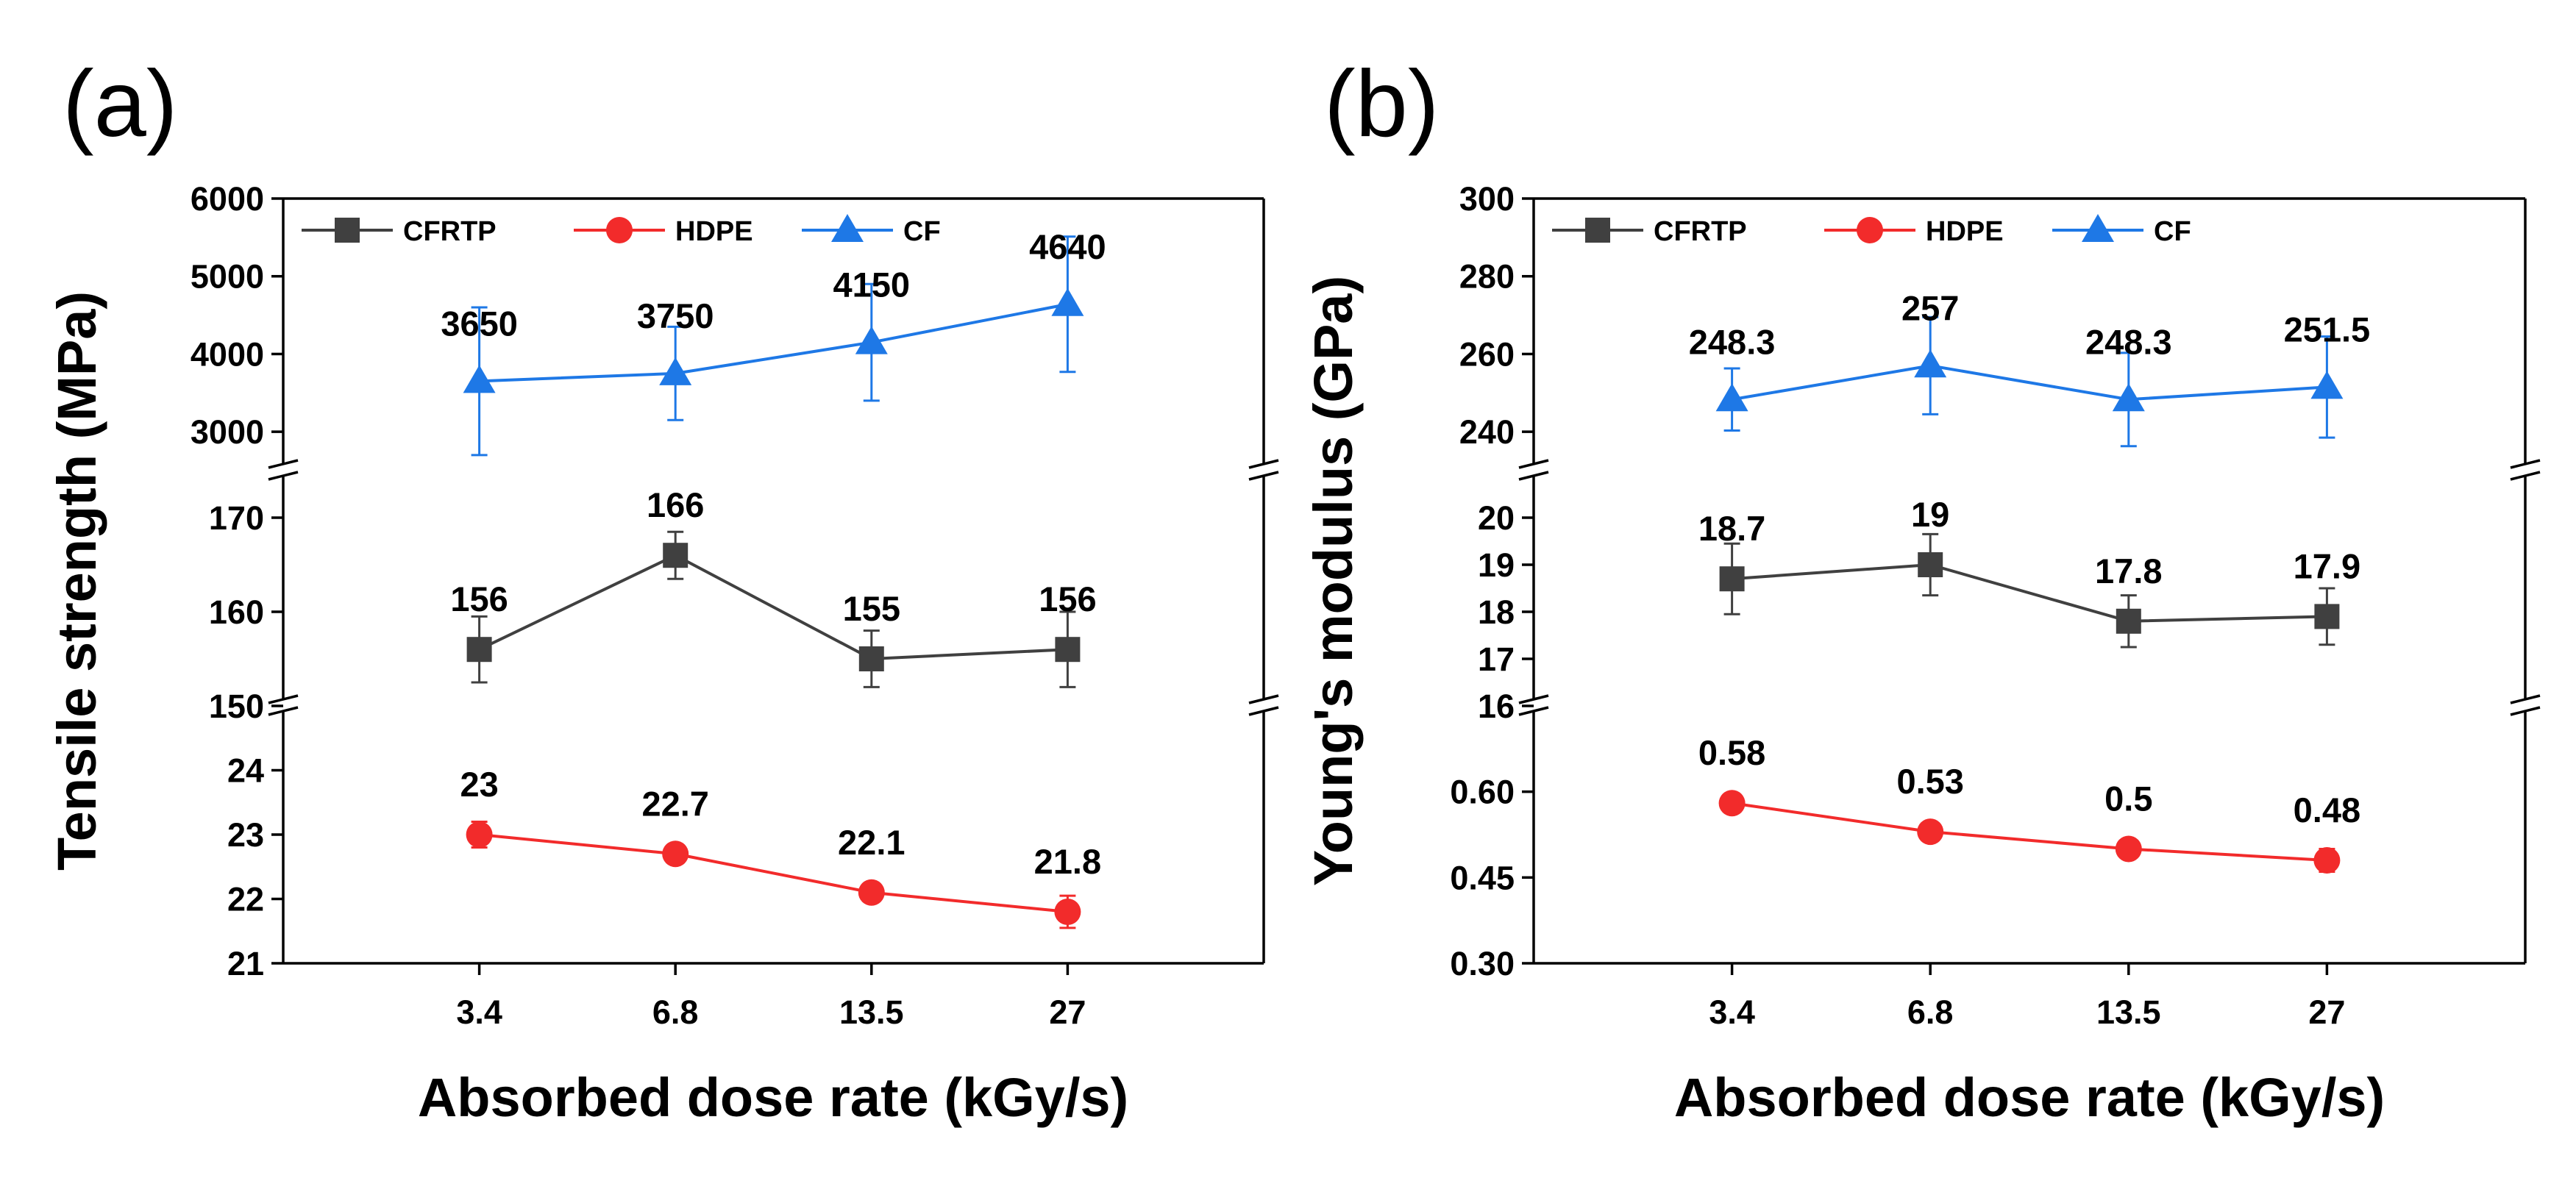 The width and height of the screenshot is (2576, 1178). What do you see at coordinates (871, 608) in the screenshot?
I see `data-label: 155` at bounding box center [871, 608].